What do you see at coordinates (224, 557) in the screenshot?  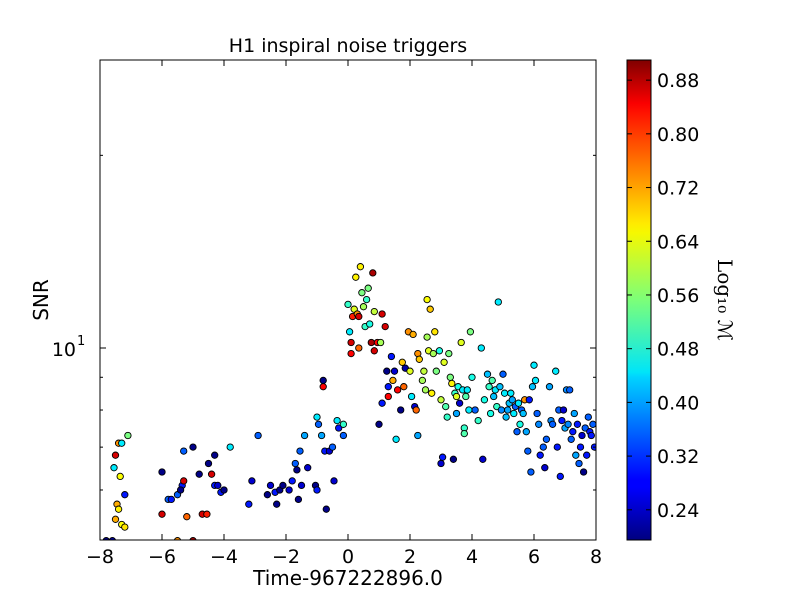 I see `x-tick-label: −4` at bounding box center [224, 557].